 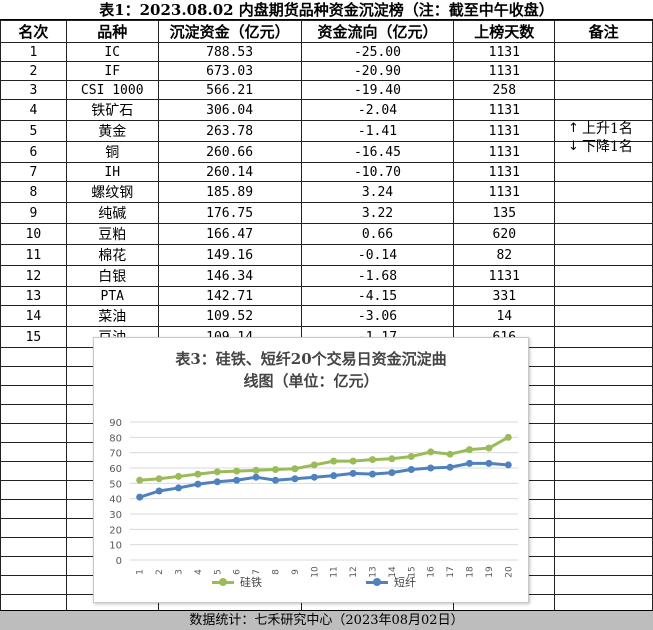 I want to click on cell-variety: 菜油, so click(x=112, y=316).